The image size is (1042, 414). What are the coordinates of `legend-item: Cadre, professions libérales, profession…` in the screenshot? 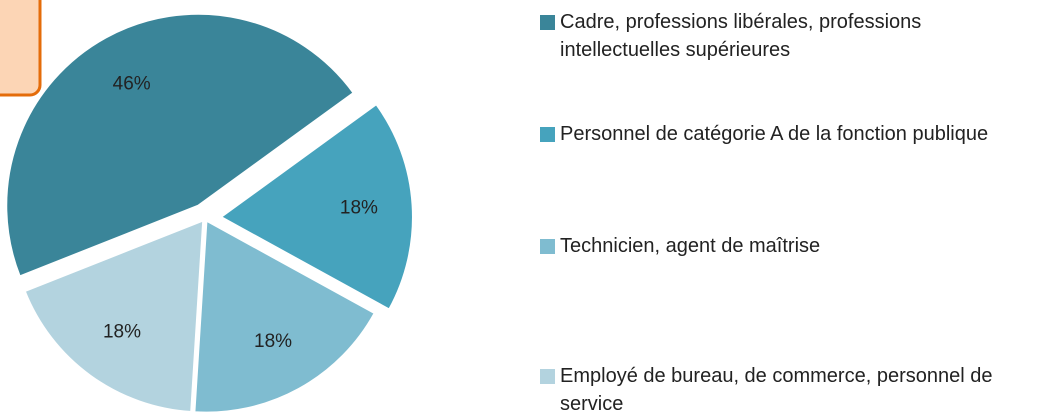 It's located at (785, 36).